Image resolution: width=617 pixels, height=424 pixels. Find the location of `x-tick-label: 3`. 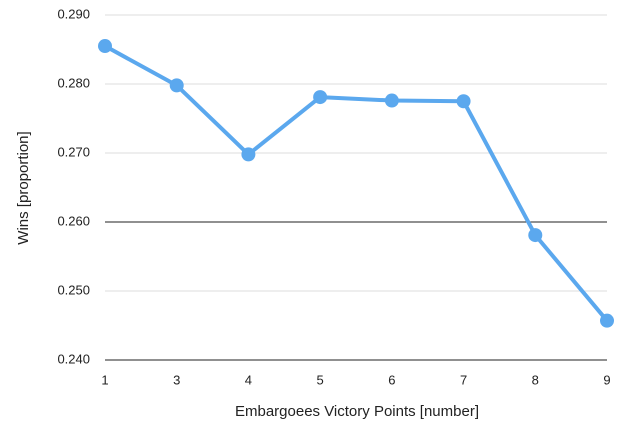

x-tick-label: 3 is located at coordinates (176, 379).